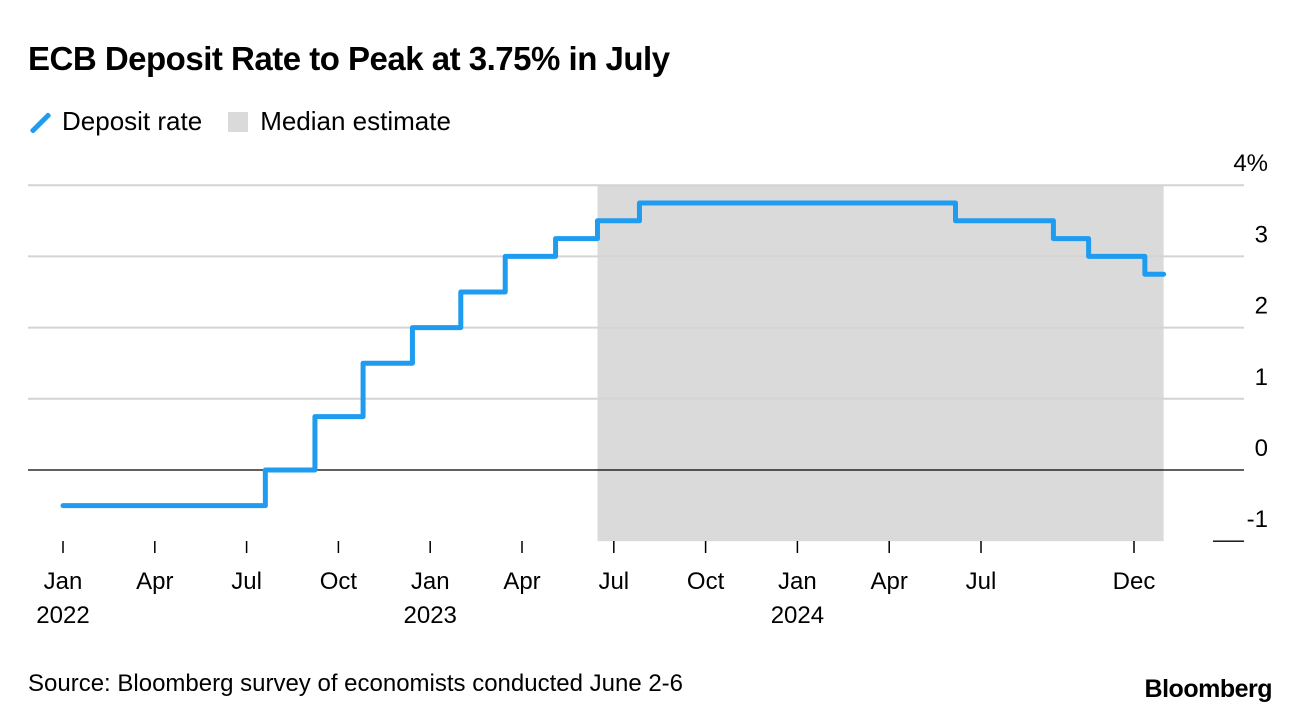 Image resolution: width=1296 pixels, height=722 pixels. I want to click on legend-item-deposit-rate: Deposit rate, so click(116, 121).